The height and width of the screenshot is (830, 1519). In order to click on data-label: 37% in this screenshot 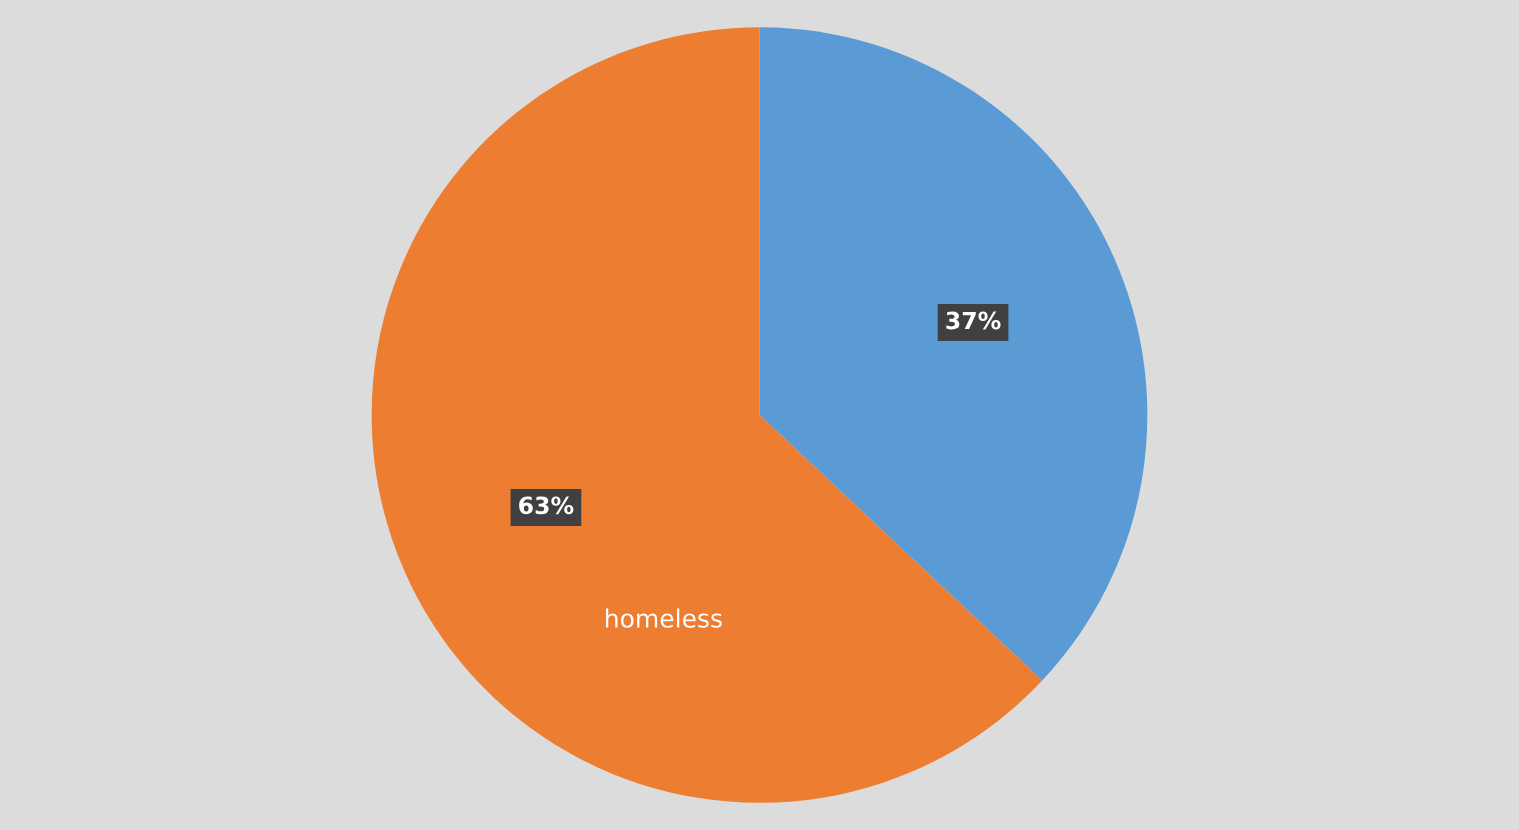, I will do `click(973, 320)`.